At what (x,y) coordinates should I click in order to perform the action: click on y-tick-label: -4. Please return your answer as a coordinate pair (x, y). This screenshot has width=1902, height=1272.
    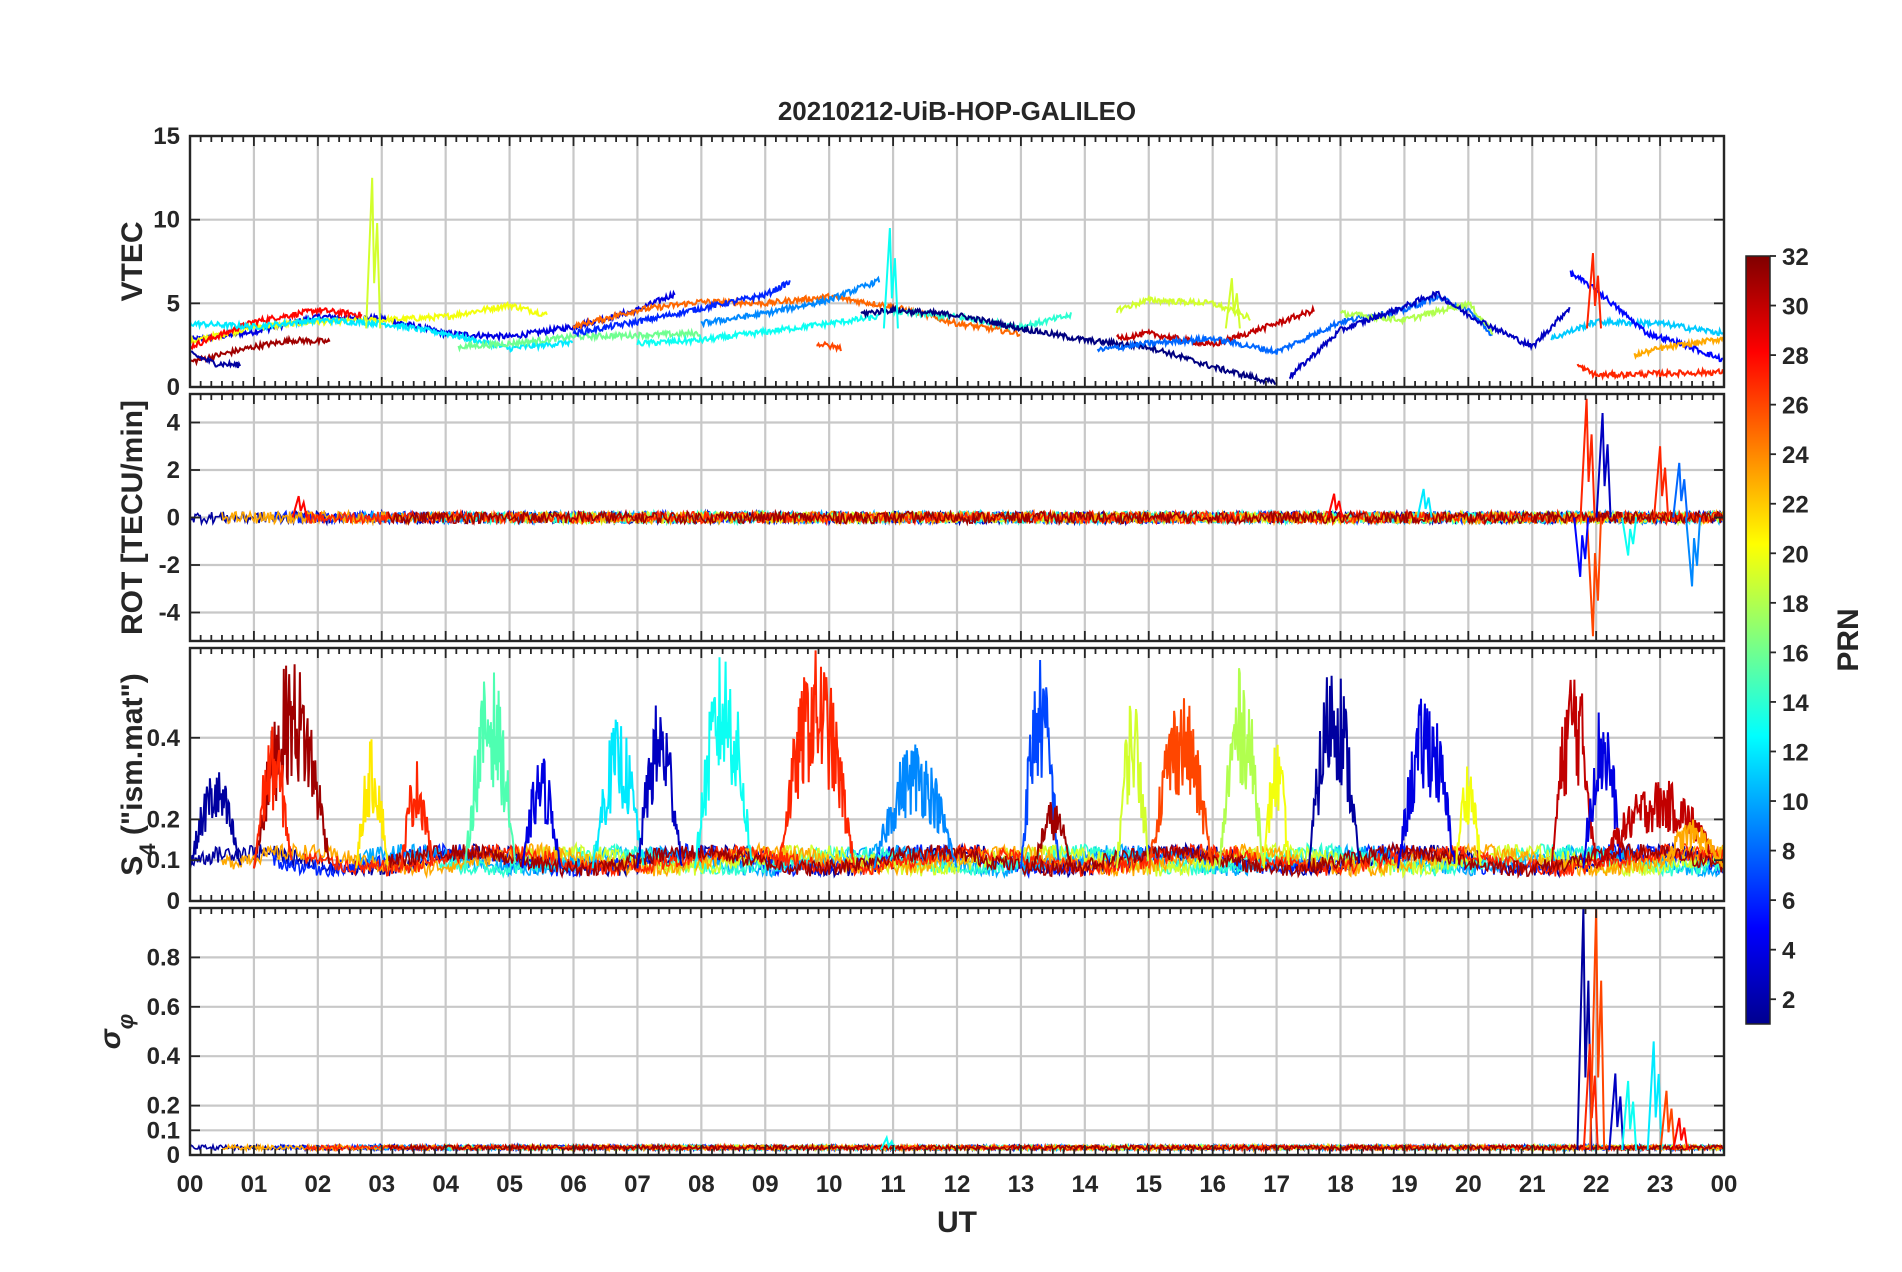
    Looking at the image, I should click on (170, 613).